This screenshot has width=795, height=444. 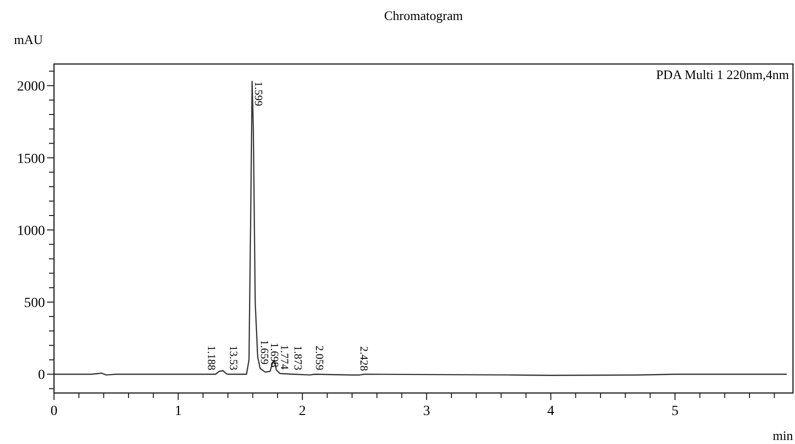 I want to click on x-tick-label: 2, so click(x=302, y=411).